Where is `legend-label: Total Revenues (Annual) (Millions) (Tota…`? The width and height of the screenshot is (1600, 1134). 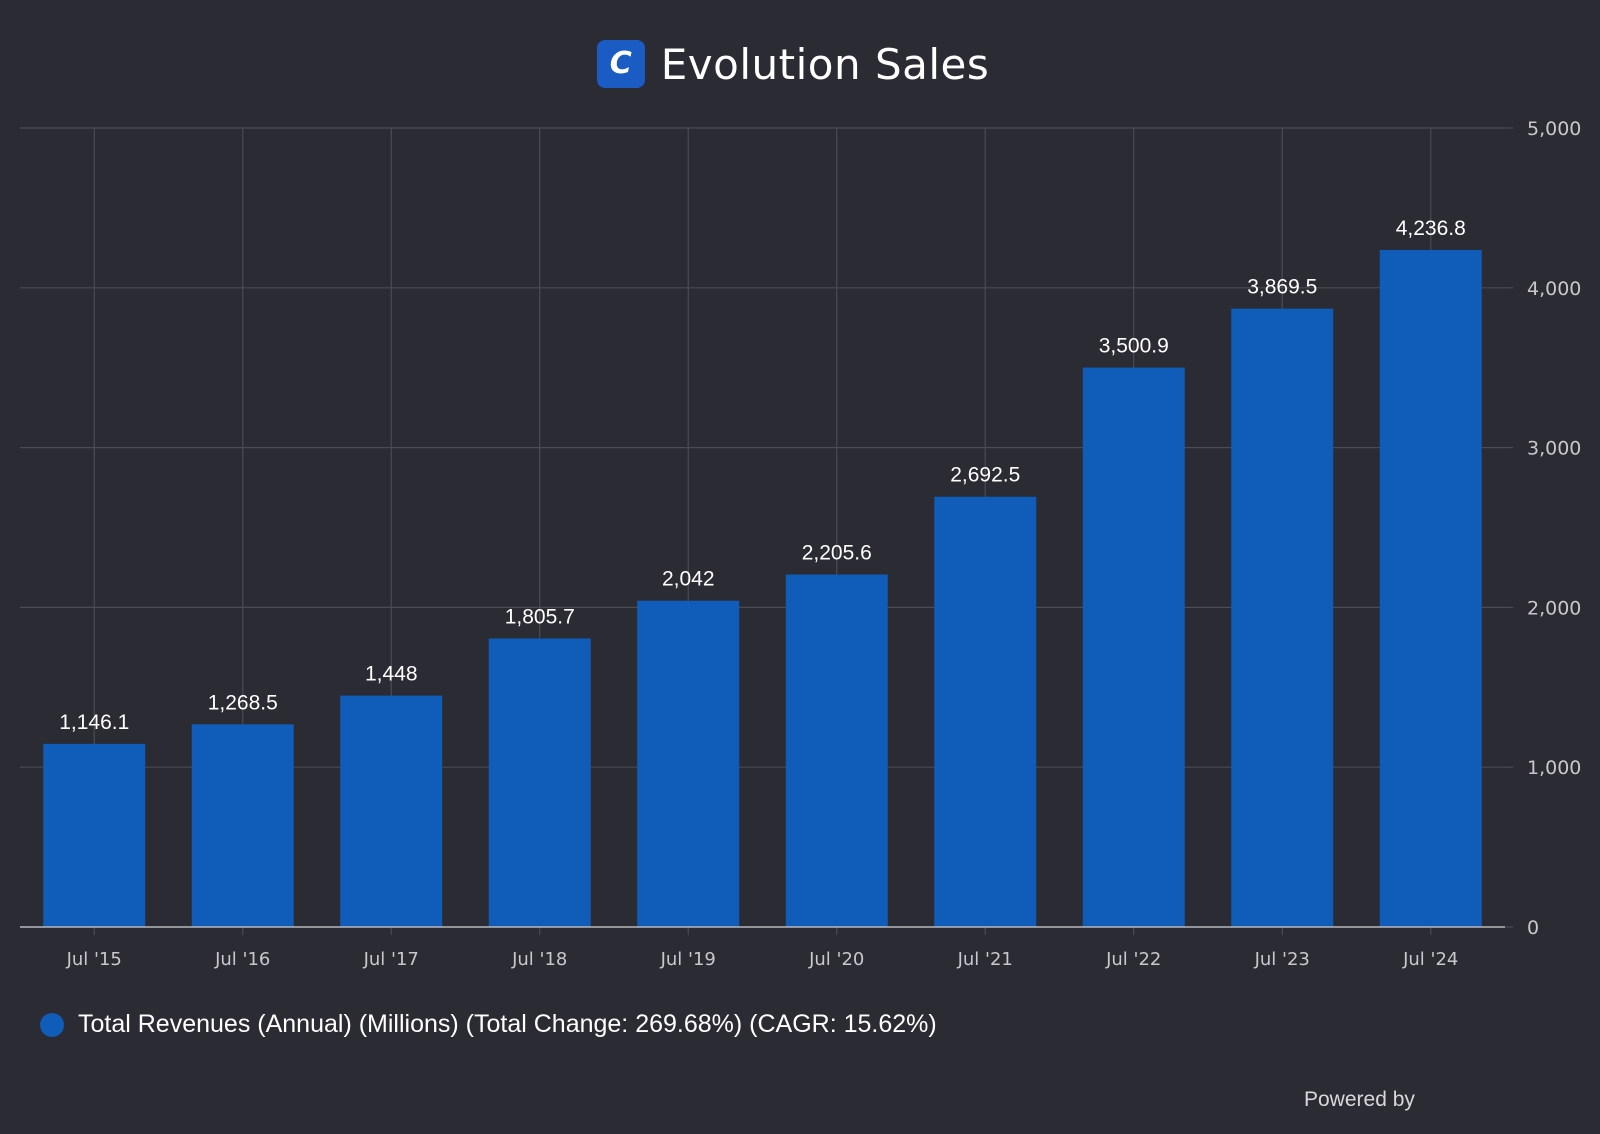 legend-label: Total Revenues (Annual) (Millions) (Tota… is located at coordinates (507, 1024).